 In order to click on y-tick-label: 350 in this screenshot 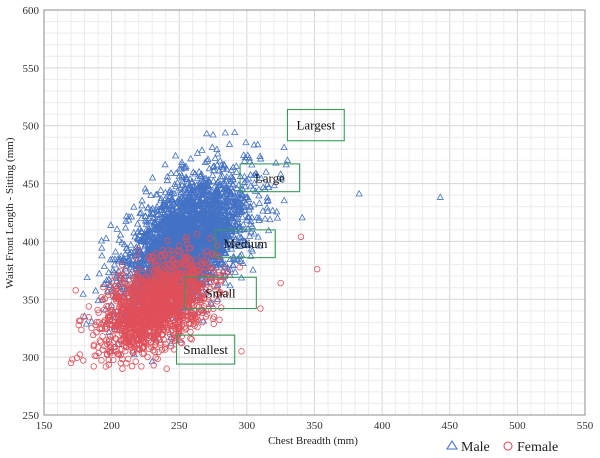, I will do `click(31, 300)`.